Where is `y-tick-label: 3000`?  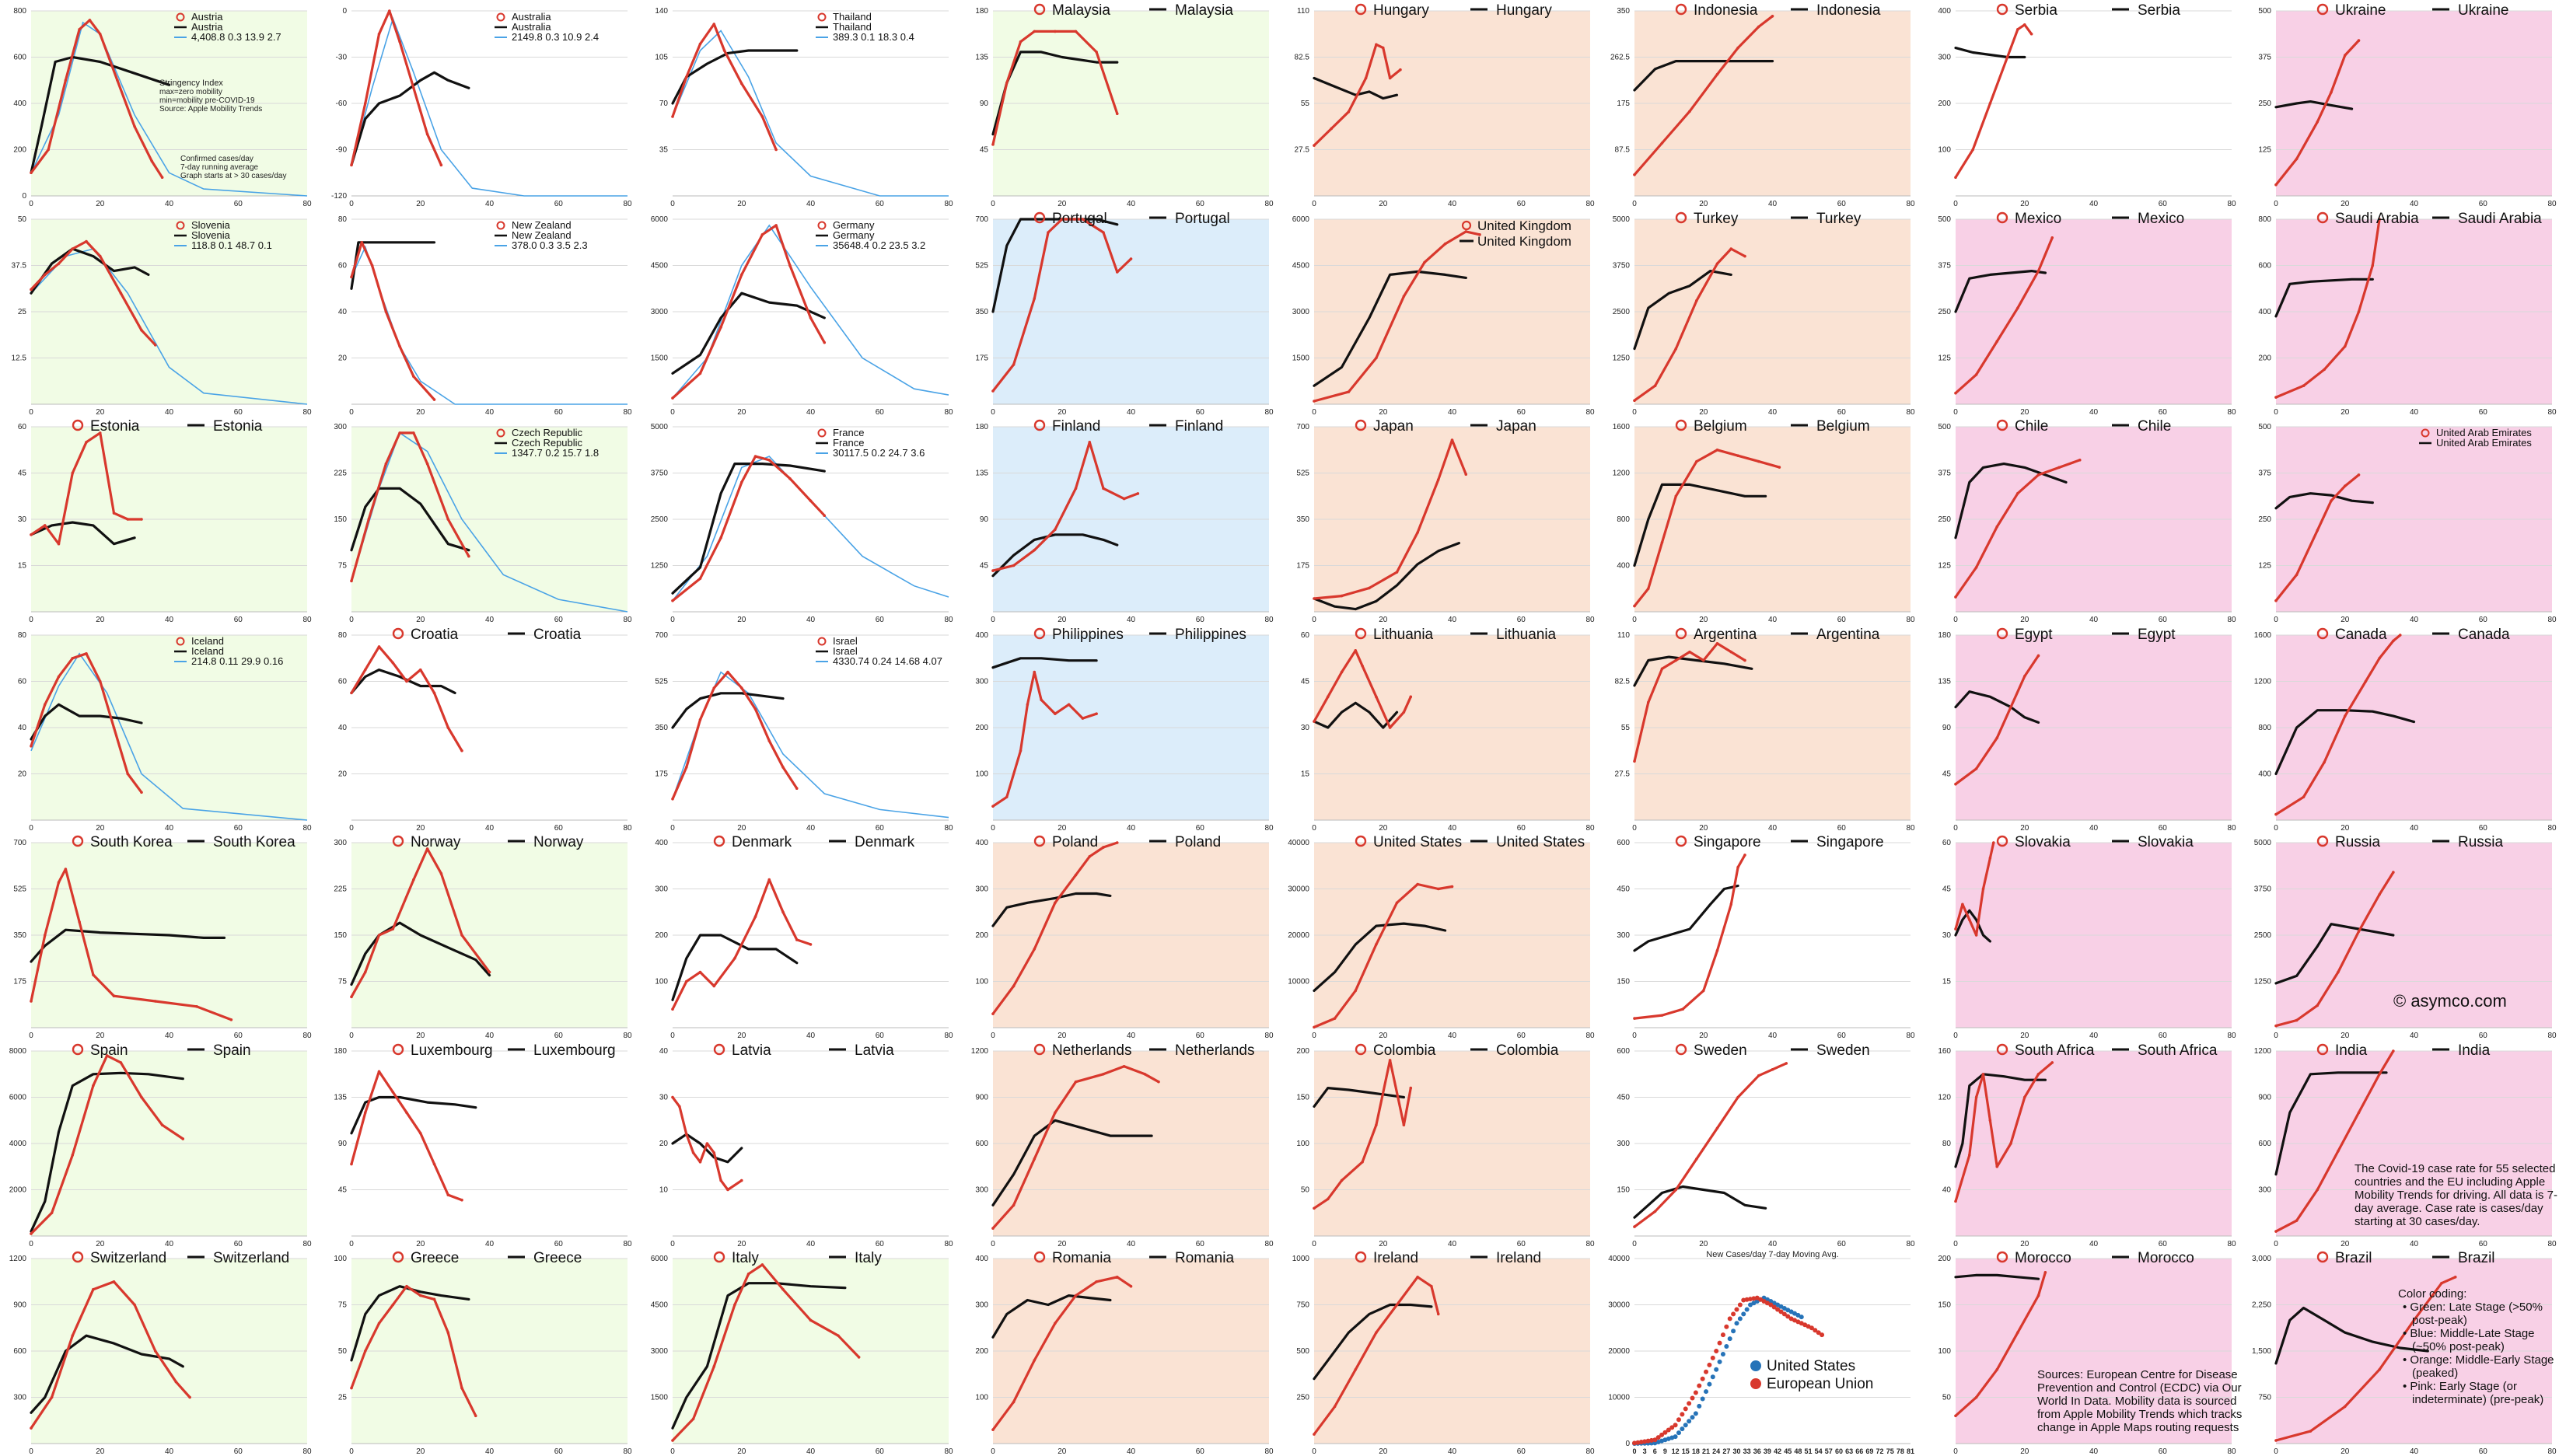
y-tick-label: 3000 is located at coordinates (660, 312).